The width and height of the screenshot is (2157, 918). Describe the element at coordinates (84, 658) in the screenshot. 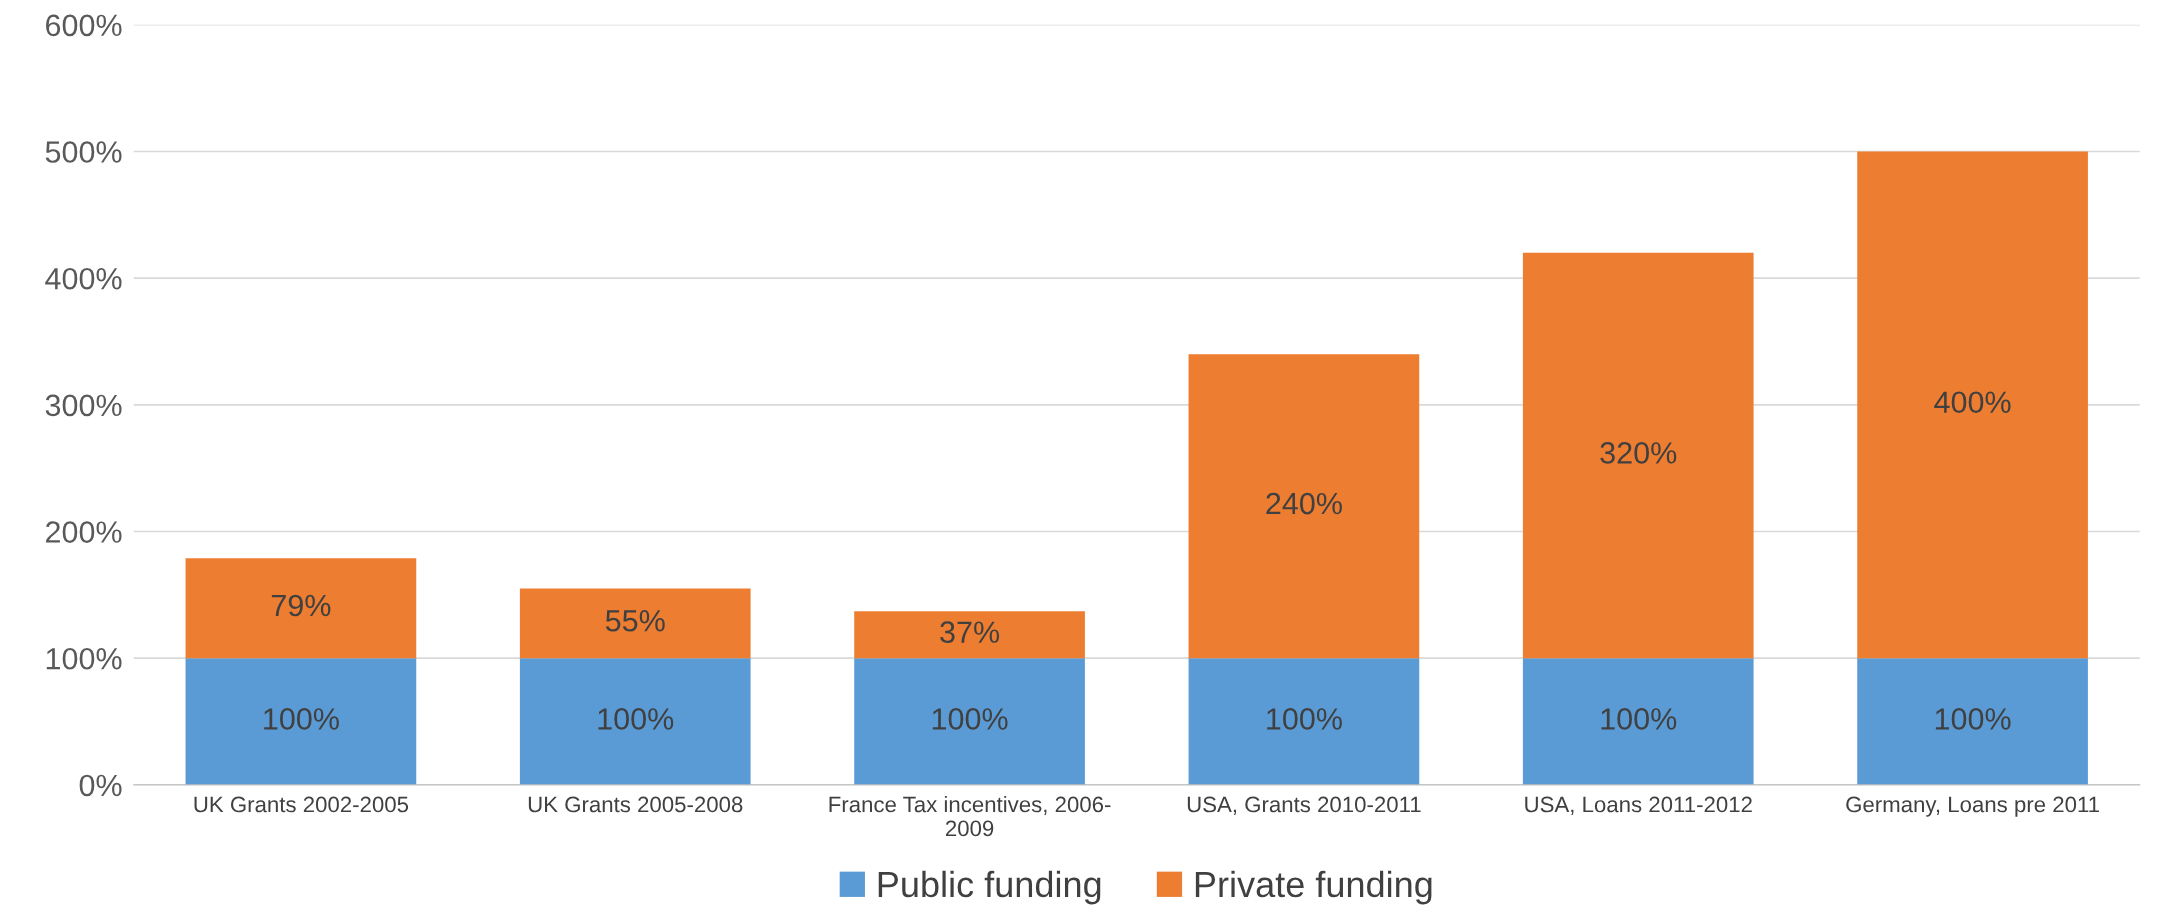

I see `y-tick-label: 100%` at that location.